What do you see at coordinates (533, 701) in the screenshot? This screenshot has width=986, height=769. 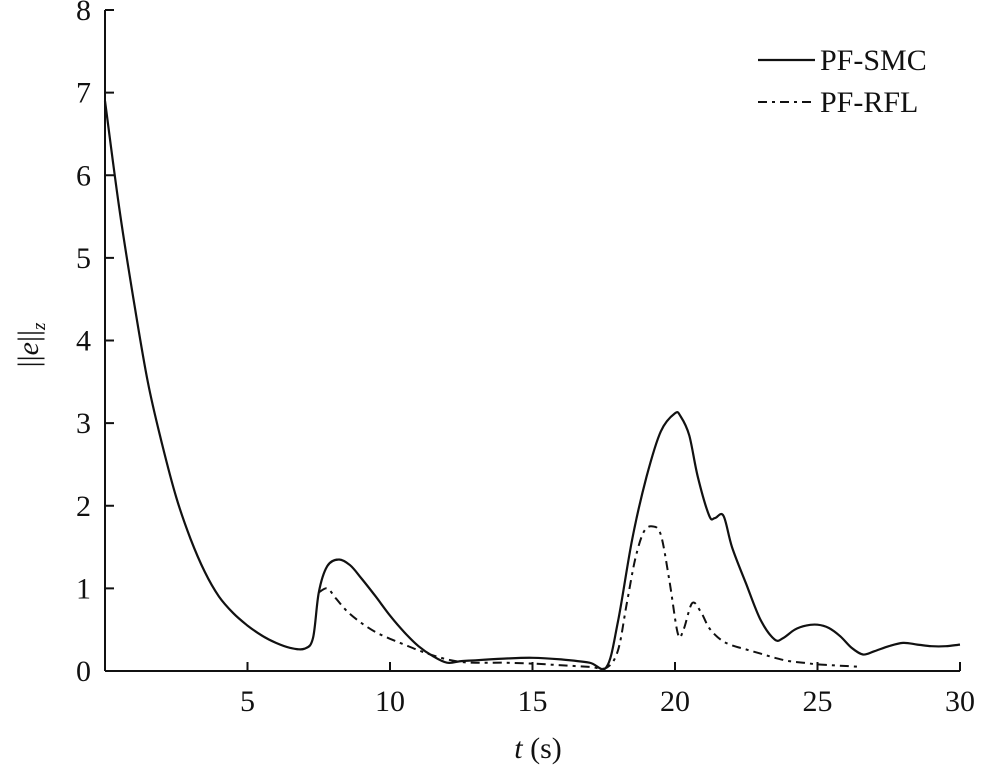 I see `x-tick-label: 15` at bounding box center [533, 701].